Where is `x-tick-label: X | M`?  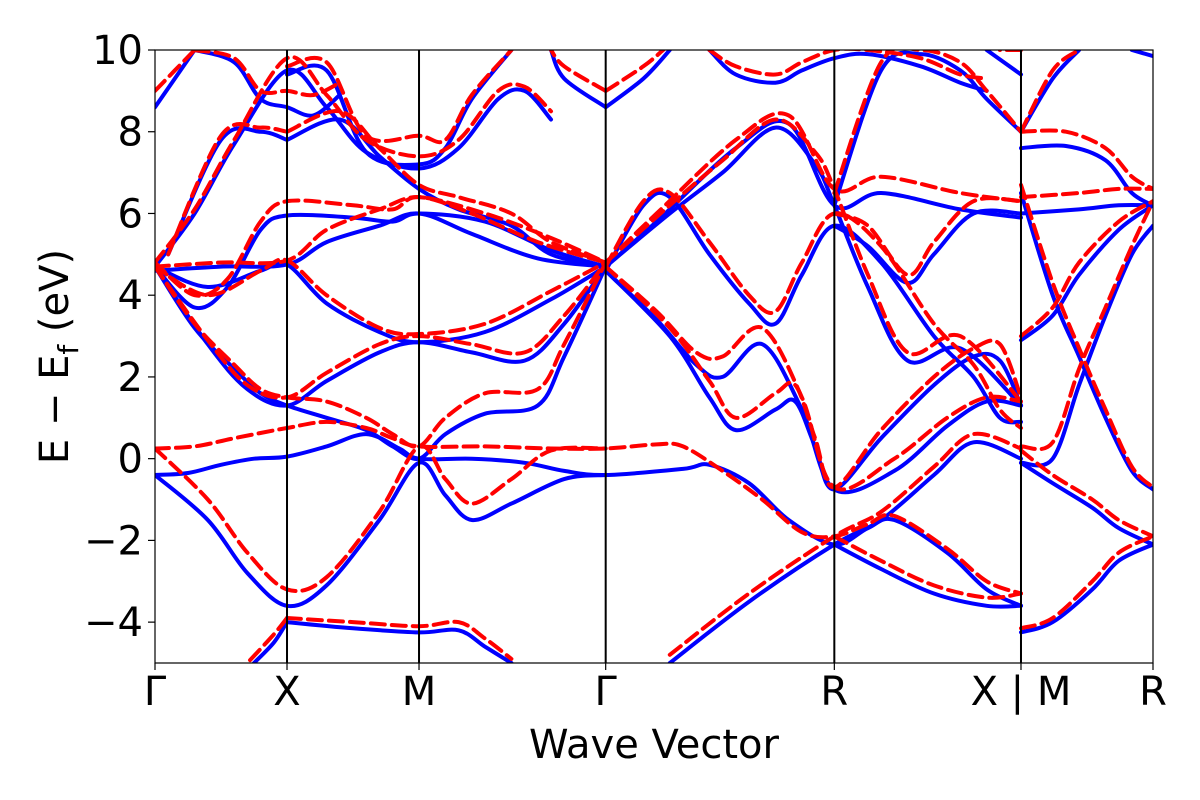
x-tick-label: X | M is located at coordinates (1021, 692).